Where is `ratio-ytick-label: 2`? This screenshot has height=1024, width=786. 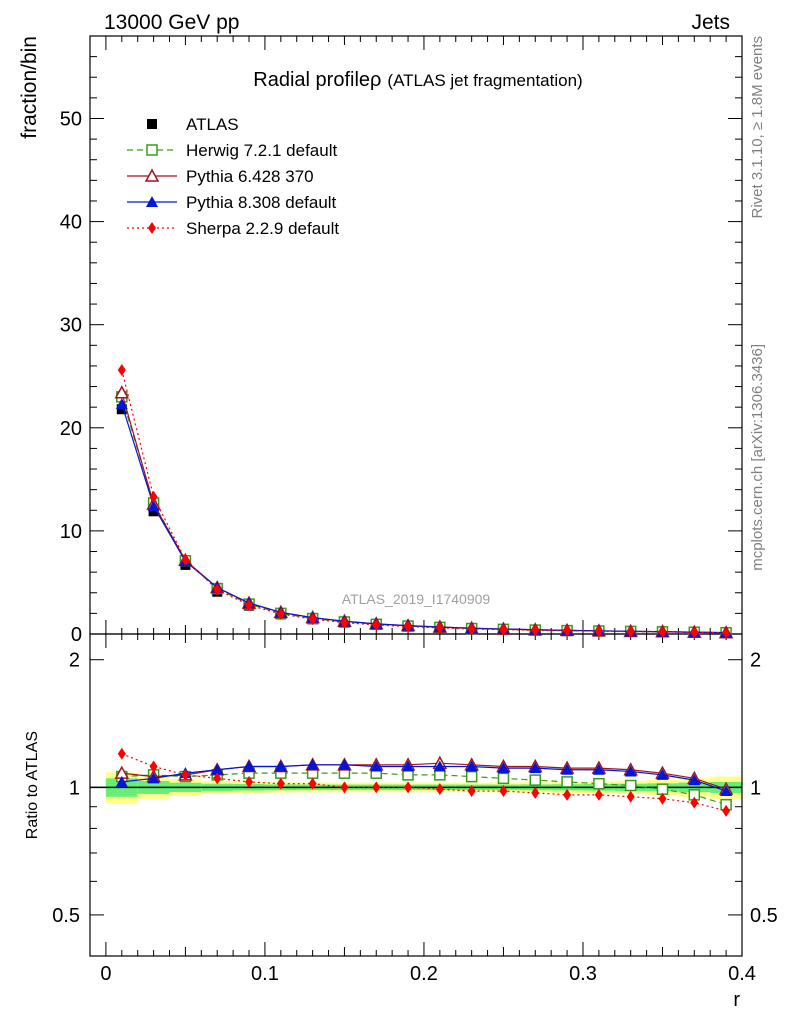 ratio-ytick-label: 2 is located at coordinates (74, 661).